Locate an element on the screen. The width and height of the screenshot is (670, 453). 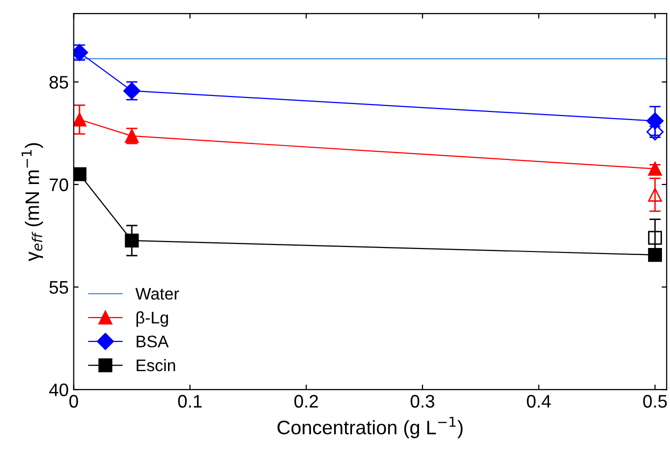
y-tick-label: 70 is located at coordinates (59, 185).